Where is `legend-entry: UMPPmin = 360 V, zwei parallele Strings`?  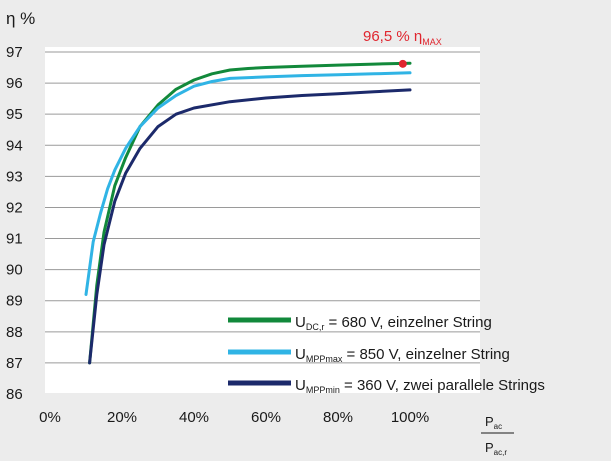 legend-entry: UMPPmin = 360 V, zwei parallele Strings is located at coordinates (386, 386).